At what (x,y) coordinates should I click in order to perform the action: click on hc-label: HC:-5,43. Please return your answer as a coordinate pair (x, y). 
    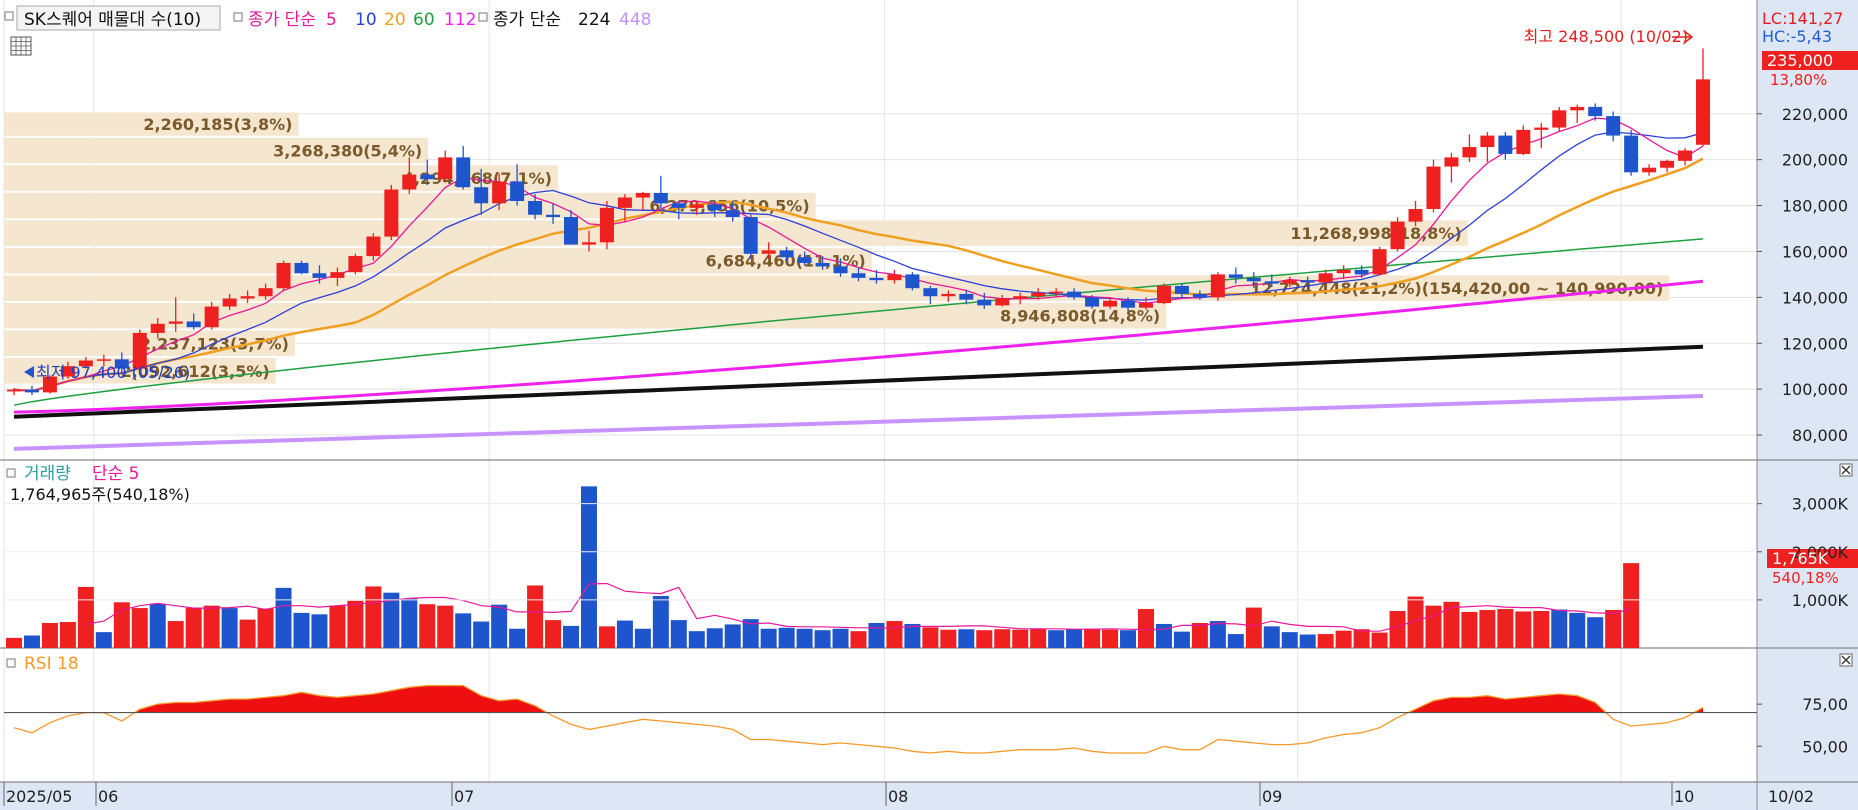
    Looking at the image, I should click on (1797, 36).